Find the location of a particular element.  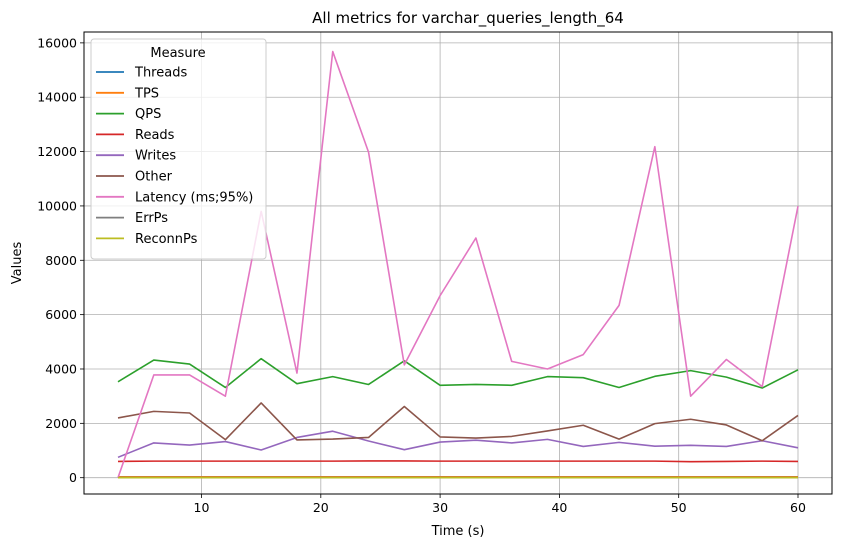

legend-label-reconnps: ReconnPs is located at coordinates (166, 239).